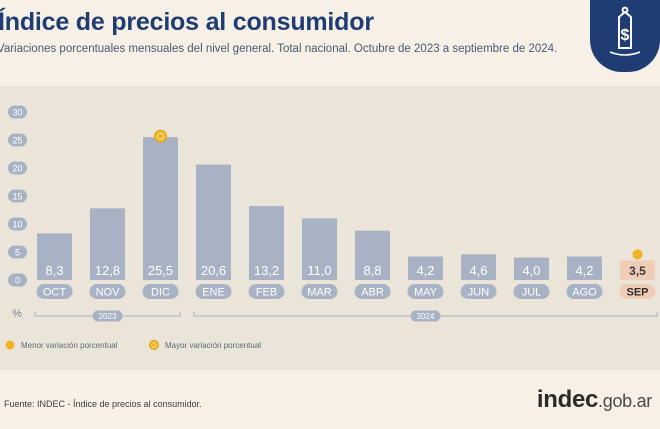 The height and width of the screenshot is (429, 660). I want to click on data-label: 13,2, so click(266, 270).